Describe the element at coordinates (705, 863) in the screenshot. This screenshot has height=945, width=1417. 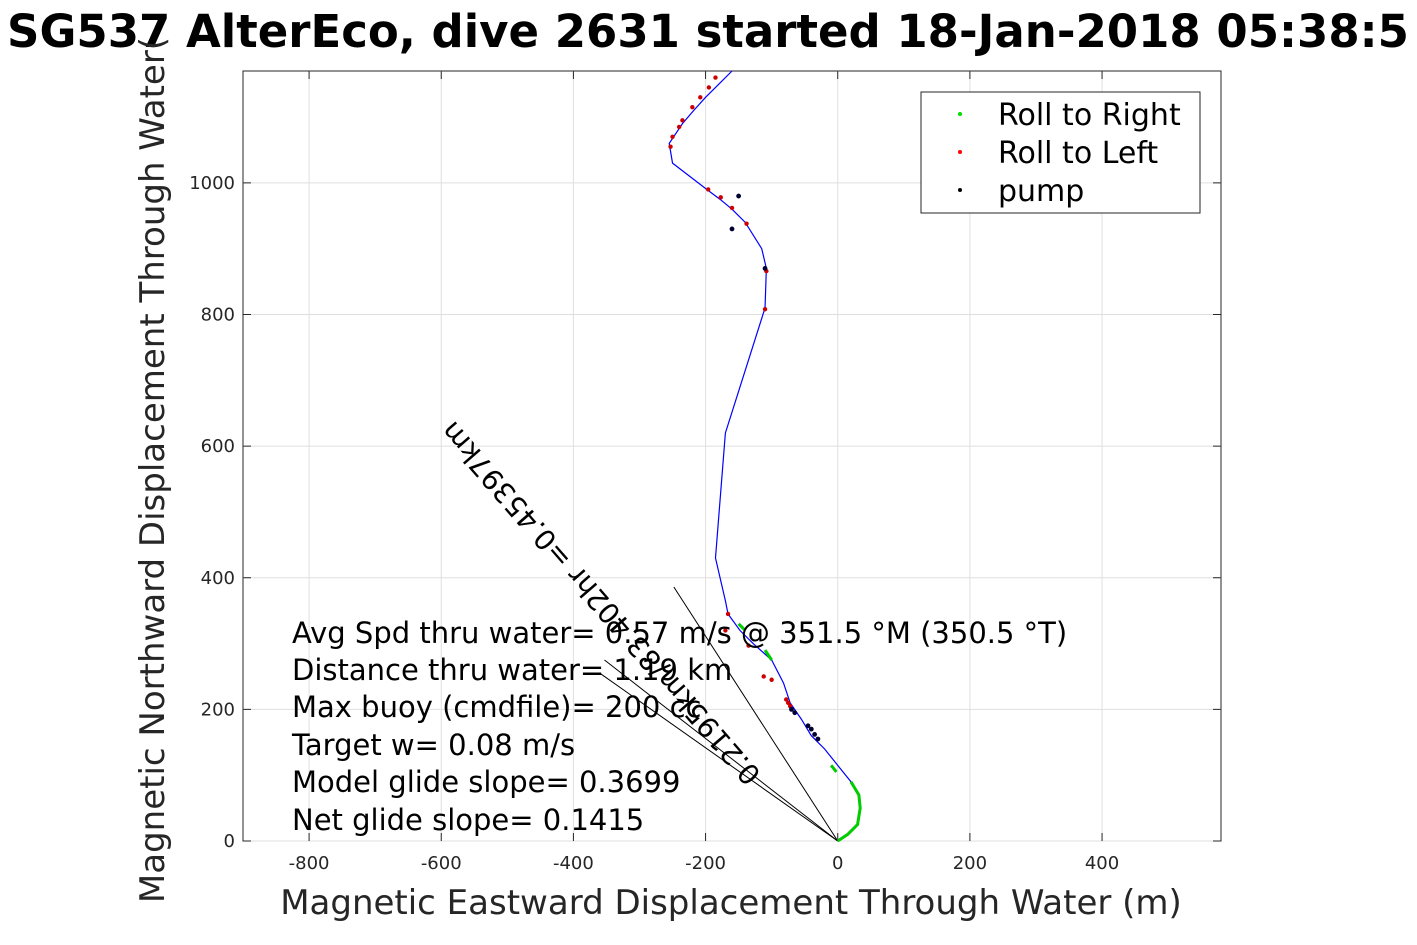
I see `x-tick-label: -200` at that location.